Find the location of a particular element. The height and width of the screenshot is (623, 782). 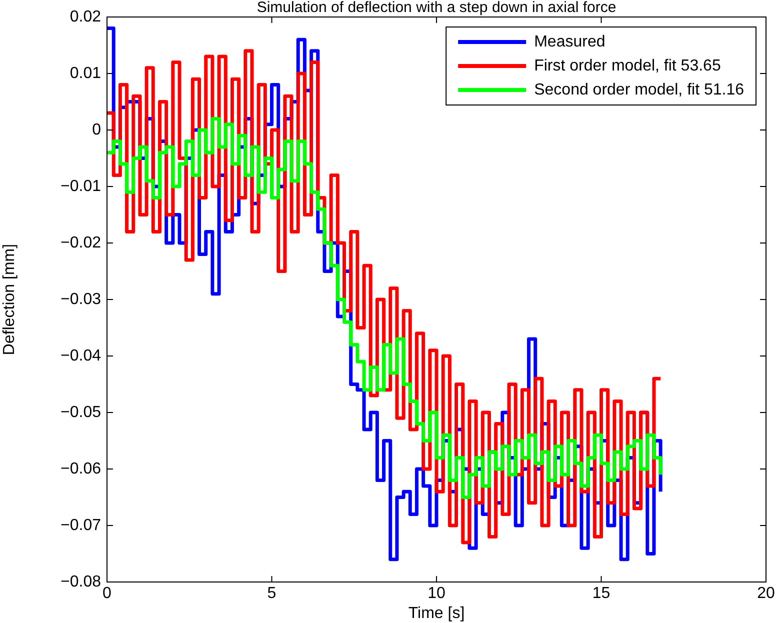

y-tick-label: 0.02 is located at coordinates (86, 17).